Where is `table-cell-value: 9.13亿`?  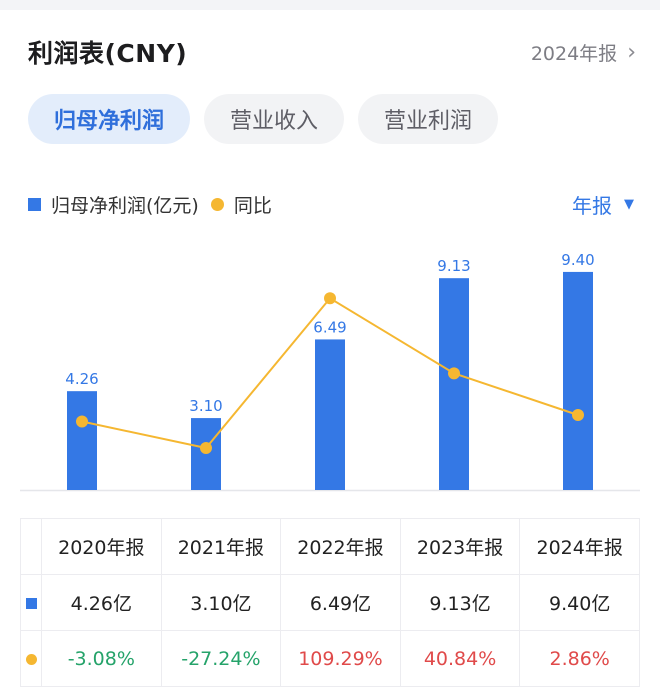
table-cell-value: 9.13亿 is located at coordinates (460, 602).